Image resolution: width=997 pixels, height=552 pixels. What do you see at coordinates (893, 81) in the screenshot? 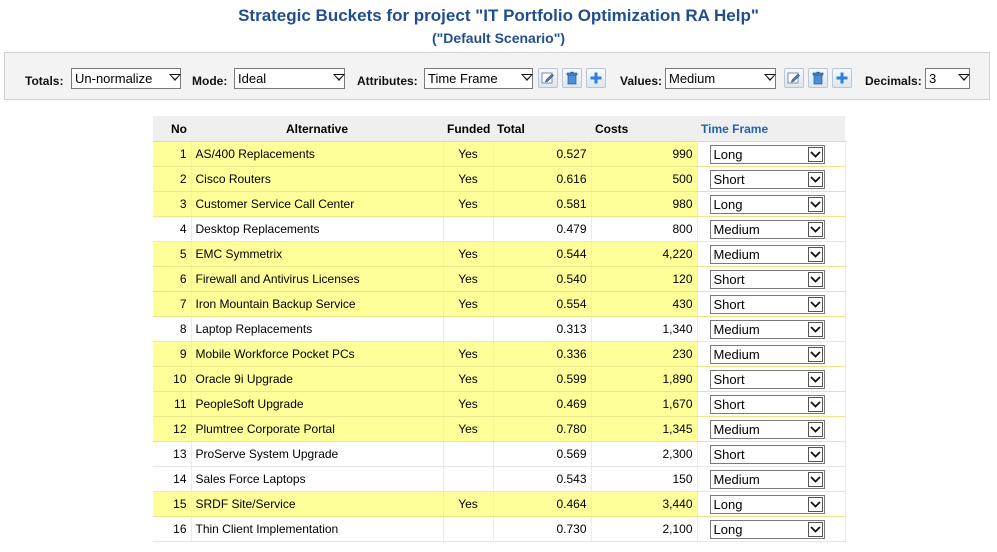
I see `decimals-label: Decimals:` at bounding box center [893, 81].